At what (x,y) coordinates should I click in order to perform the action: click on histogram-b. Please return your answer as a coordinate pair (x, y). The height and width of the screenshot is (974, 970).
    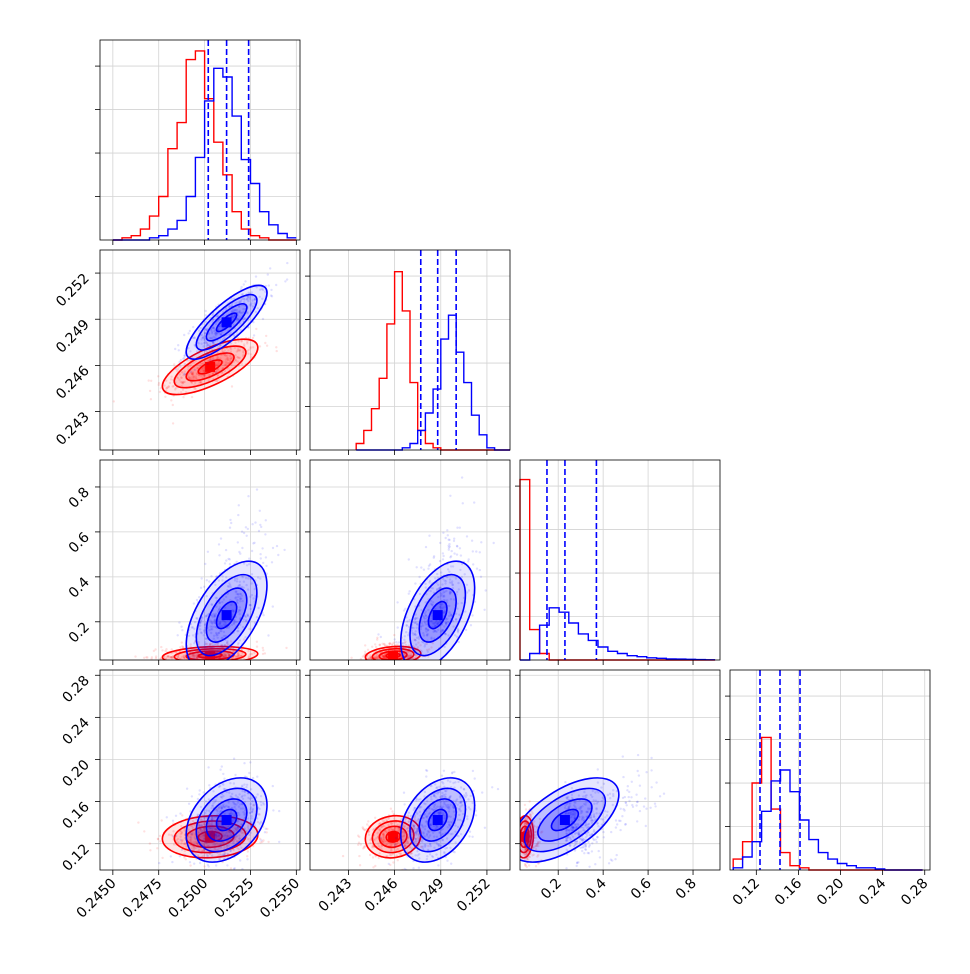
    Looking at the image, I should click on (827, 803).